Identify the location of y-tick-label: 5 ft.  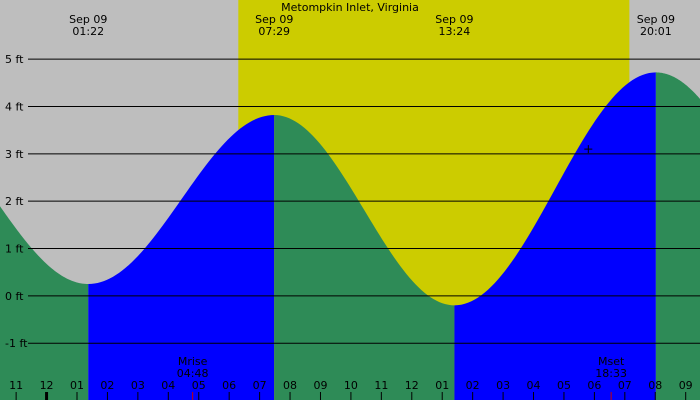
(14, 59).